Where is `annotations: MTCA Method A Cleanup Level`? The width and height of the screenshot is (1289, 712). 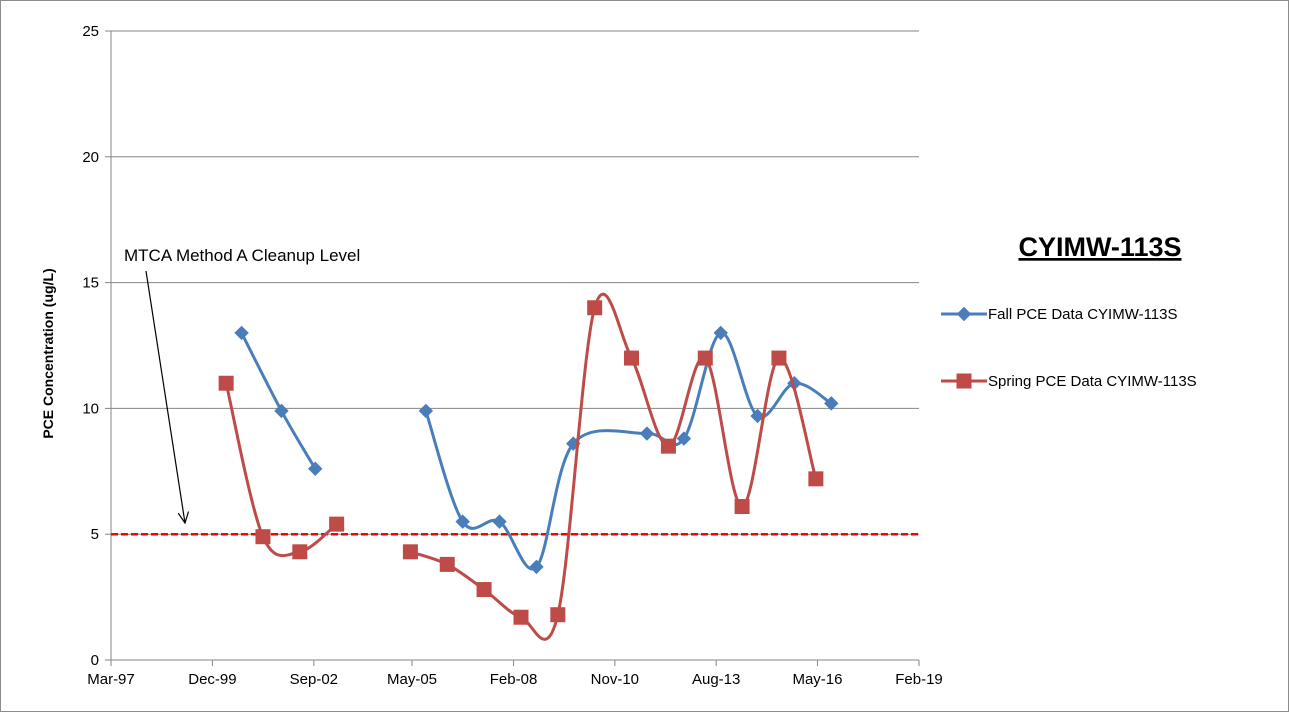
annotations: MTCA Method A Cleanup Level is located at coordinates (242, 385).